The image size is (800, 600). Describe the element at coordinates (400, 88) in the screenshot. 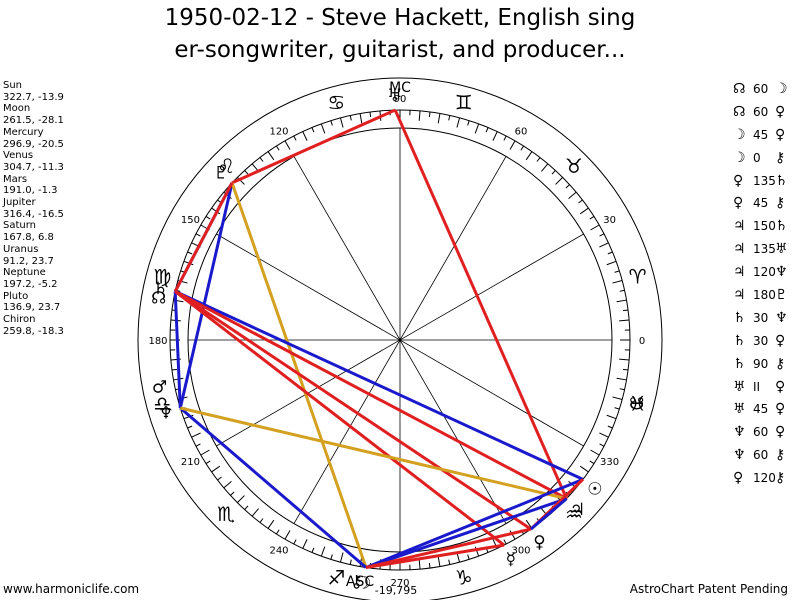

I see `mc-glyph: MC` at that location.